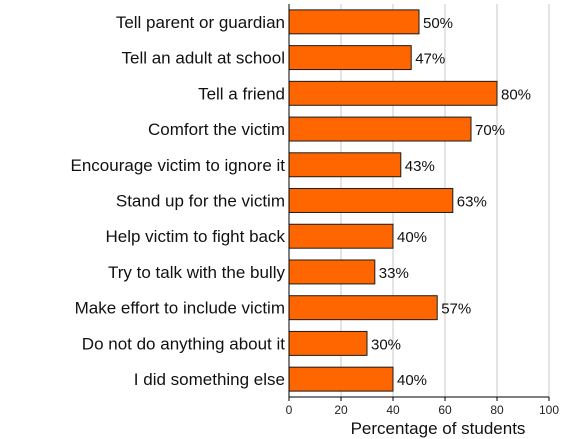 The width and height of the screenshot is (568, 439). Describe the element at coordinates (516, 94) in the screenshot. I see `value-label-3: 80%` at that location.